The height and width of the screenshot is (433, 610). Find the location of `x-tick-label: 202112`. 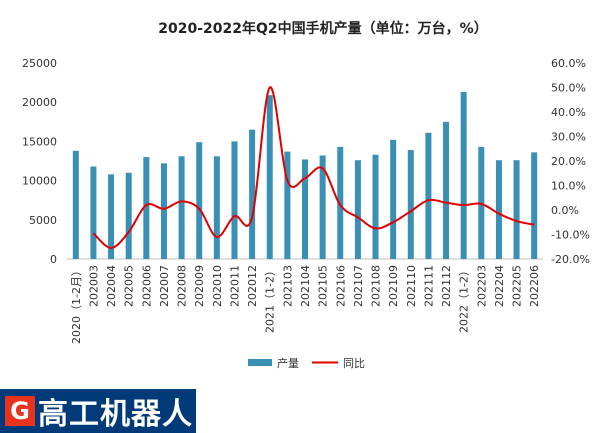

x-tick-label: 202112 is located at coordinates (446, 286).